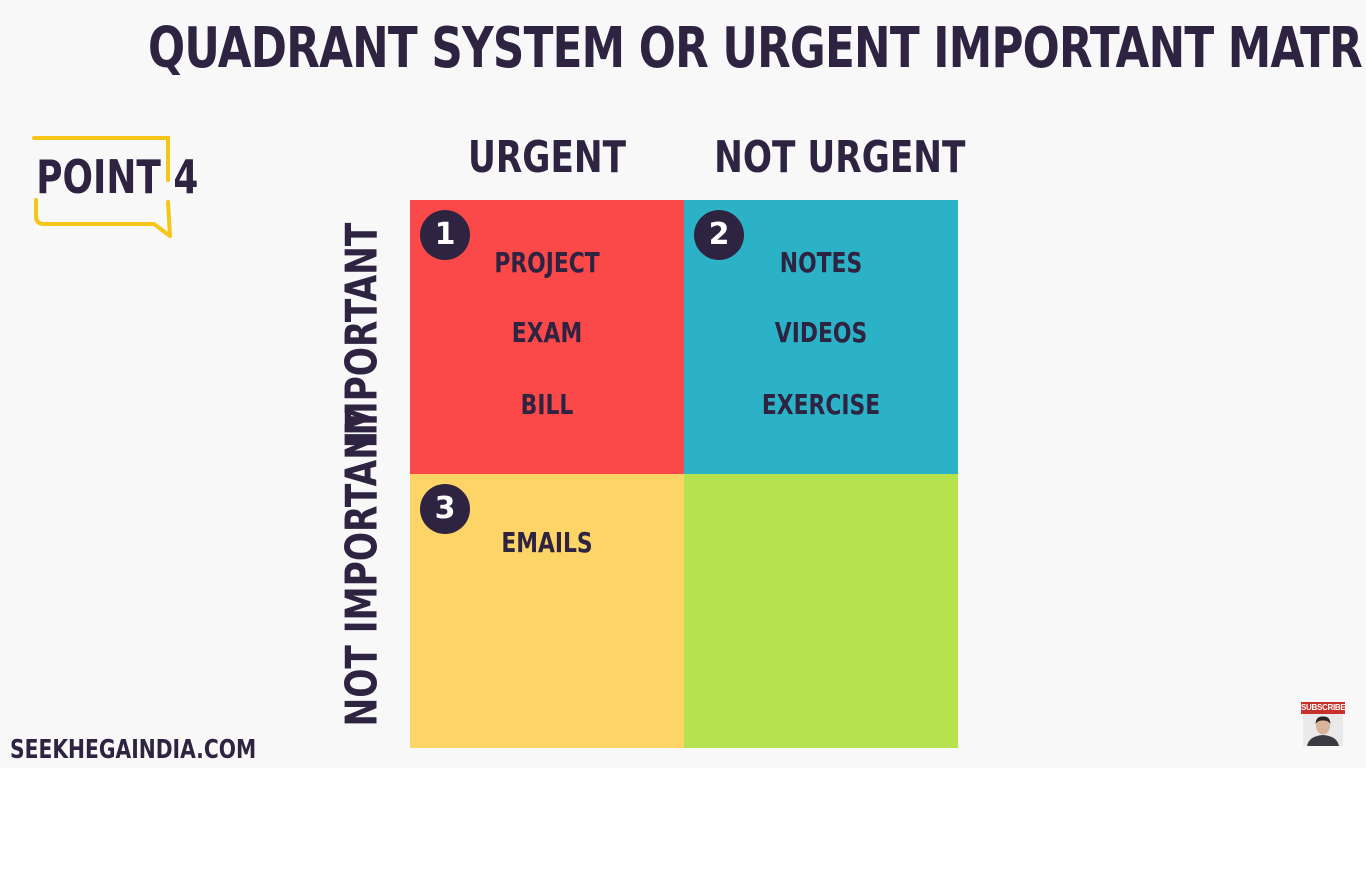  I want to click on badge-label: POINT 4, so click(117, 177).